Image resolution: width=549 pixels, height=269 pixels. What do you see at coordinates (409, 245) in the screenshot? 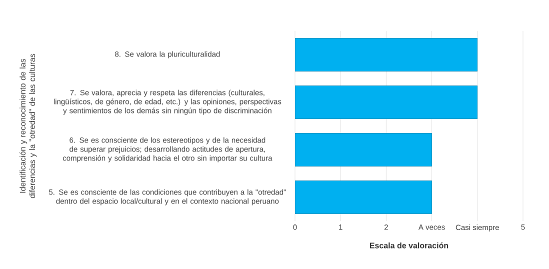
I see `x-axis-title: Escala de valoración` at bounding box center [409, 245].